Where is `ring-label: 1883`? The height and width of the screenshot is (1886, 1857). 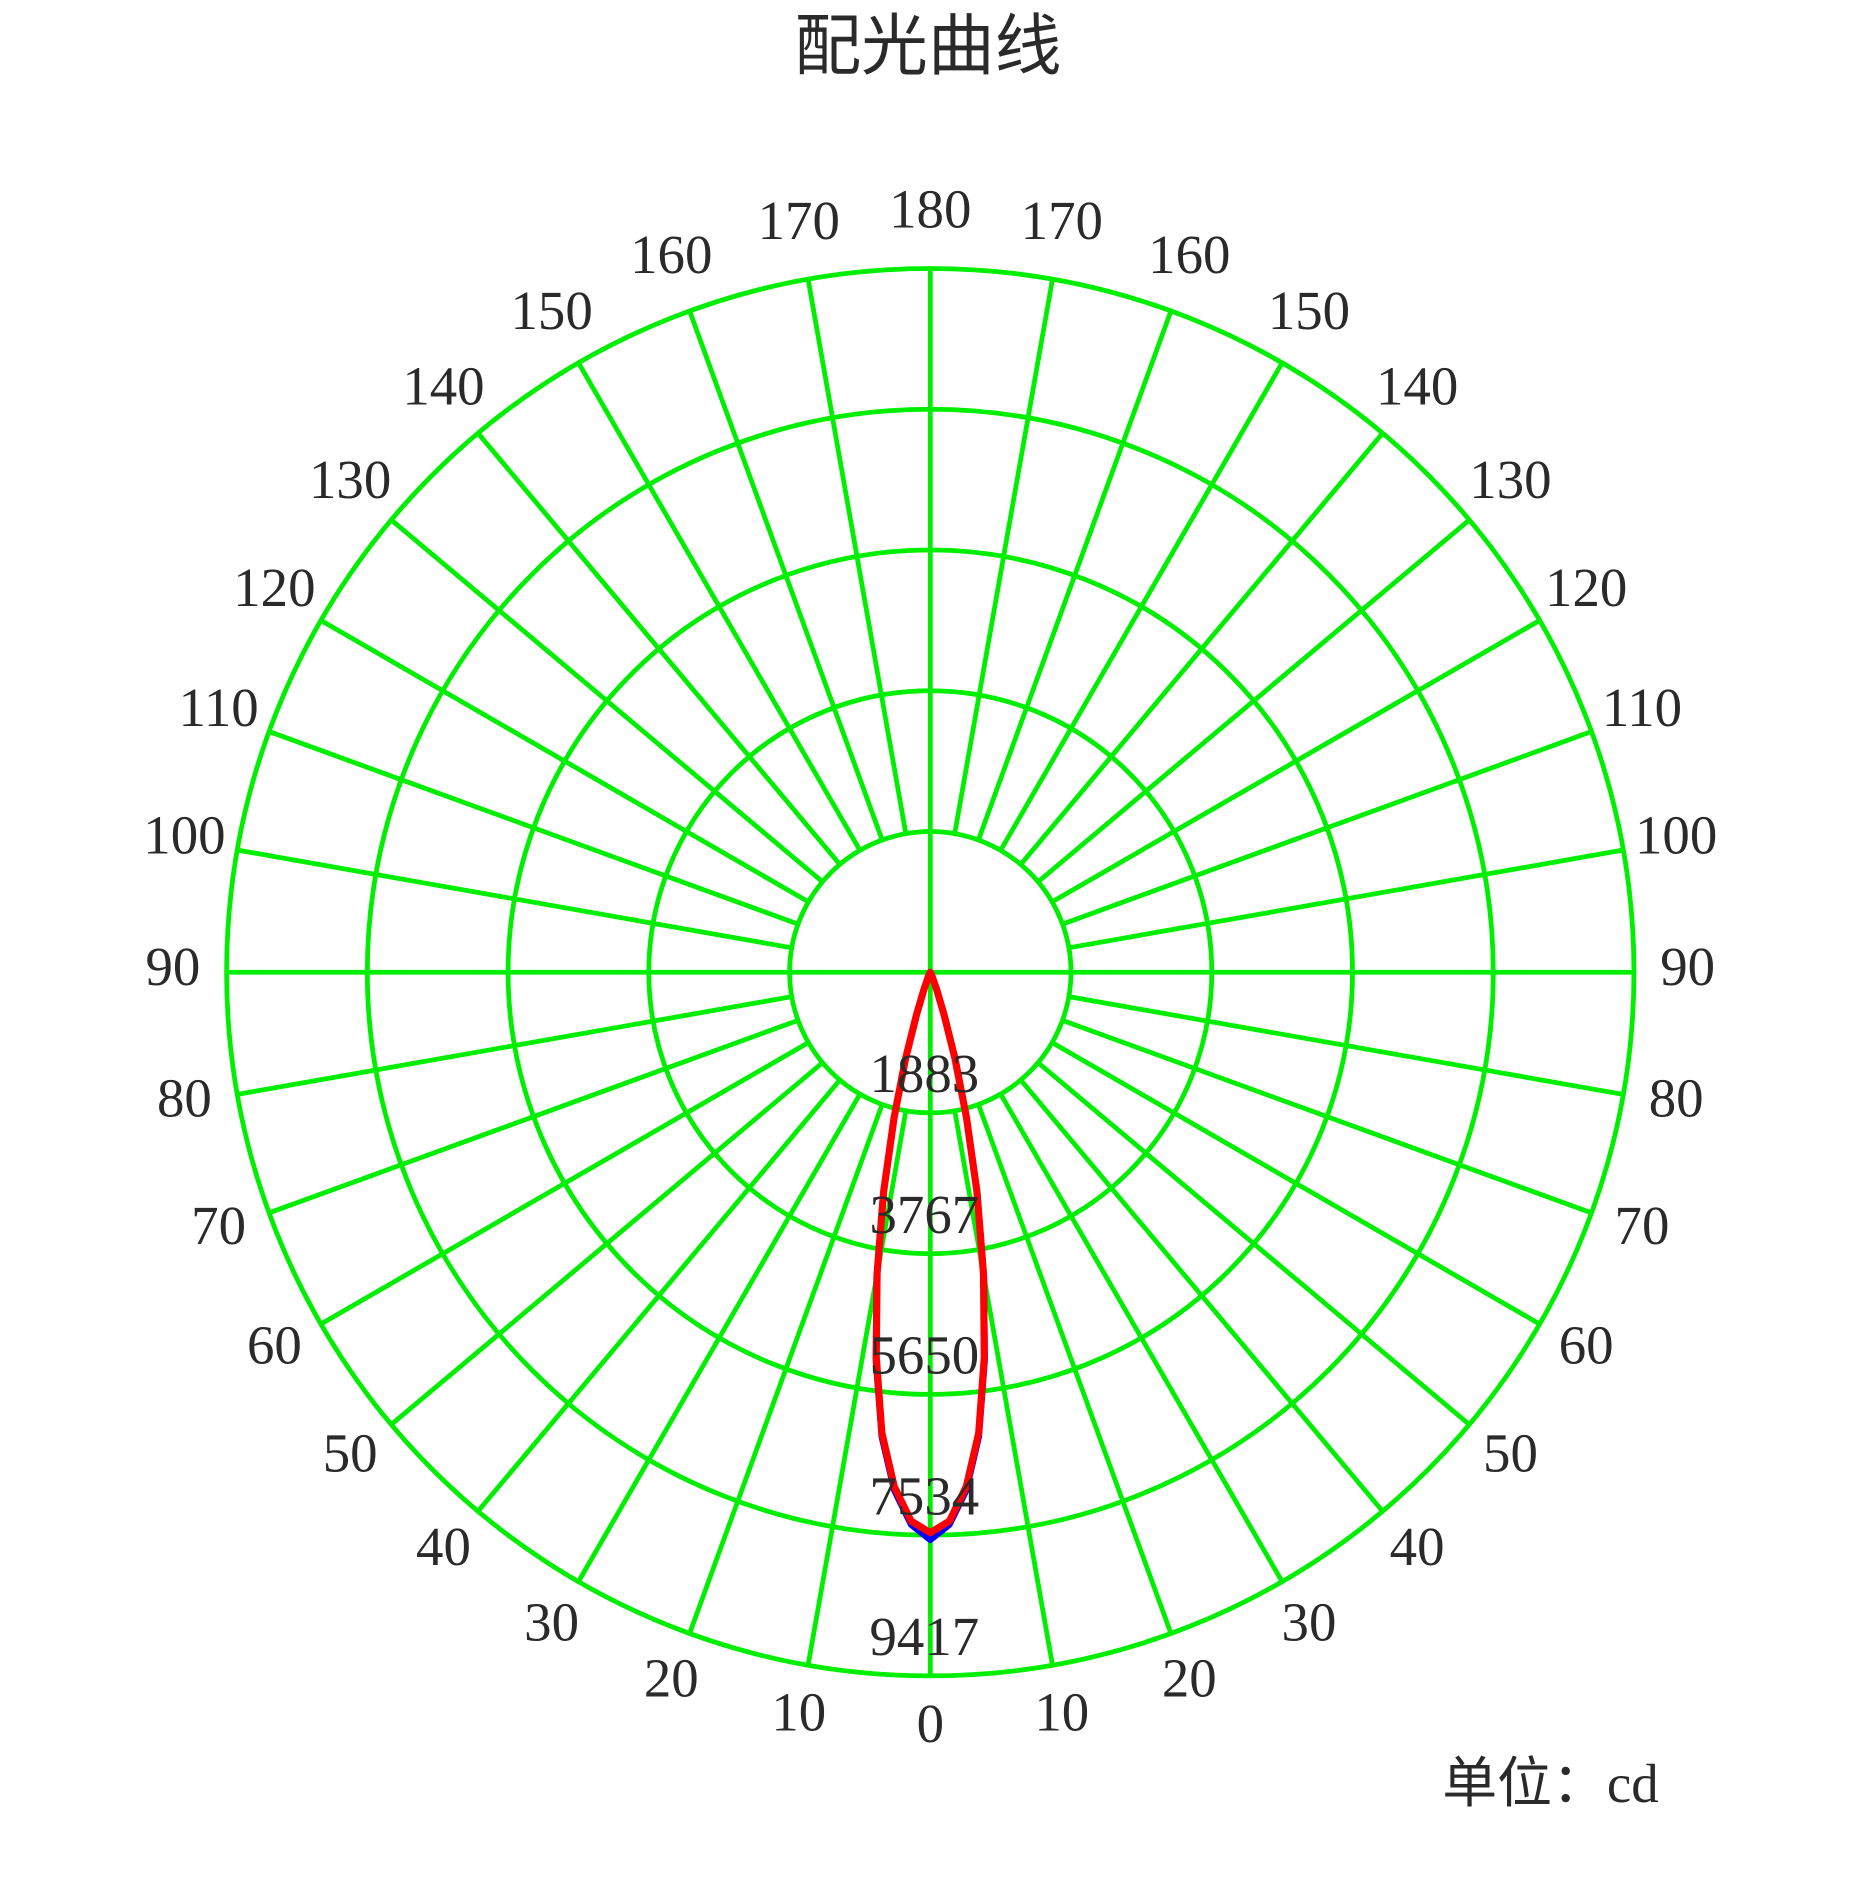
ring-label: 1883 is located at coordinates (924, 1073).